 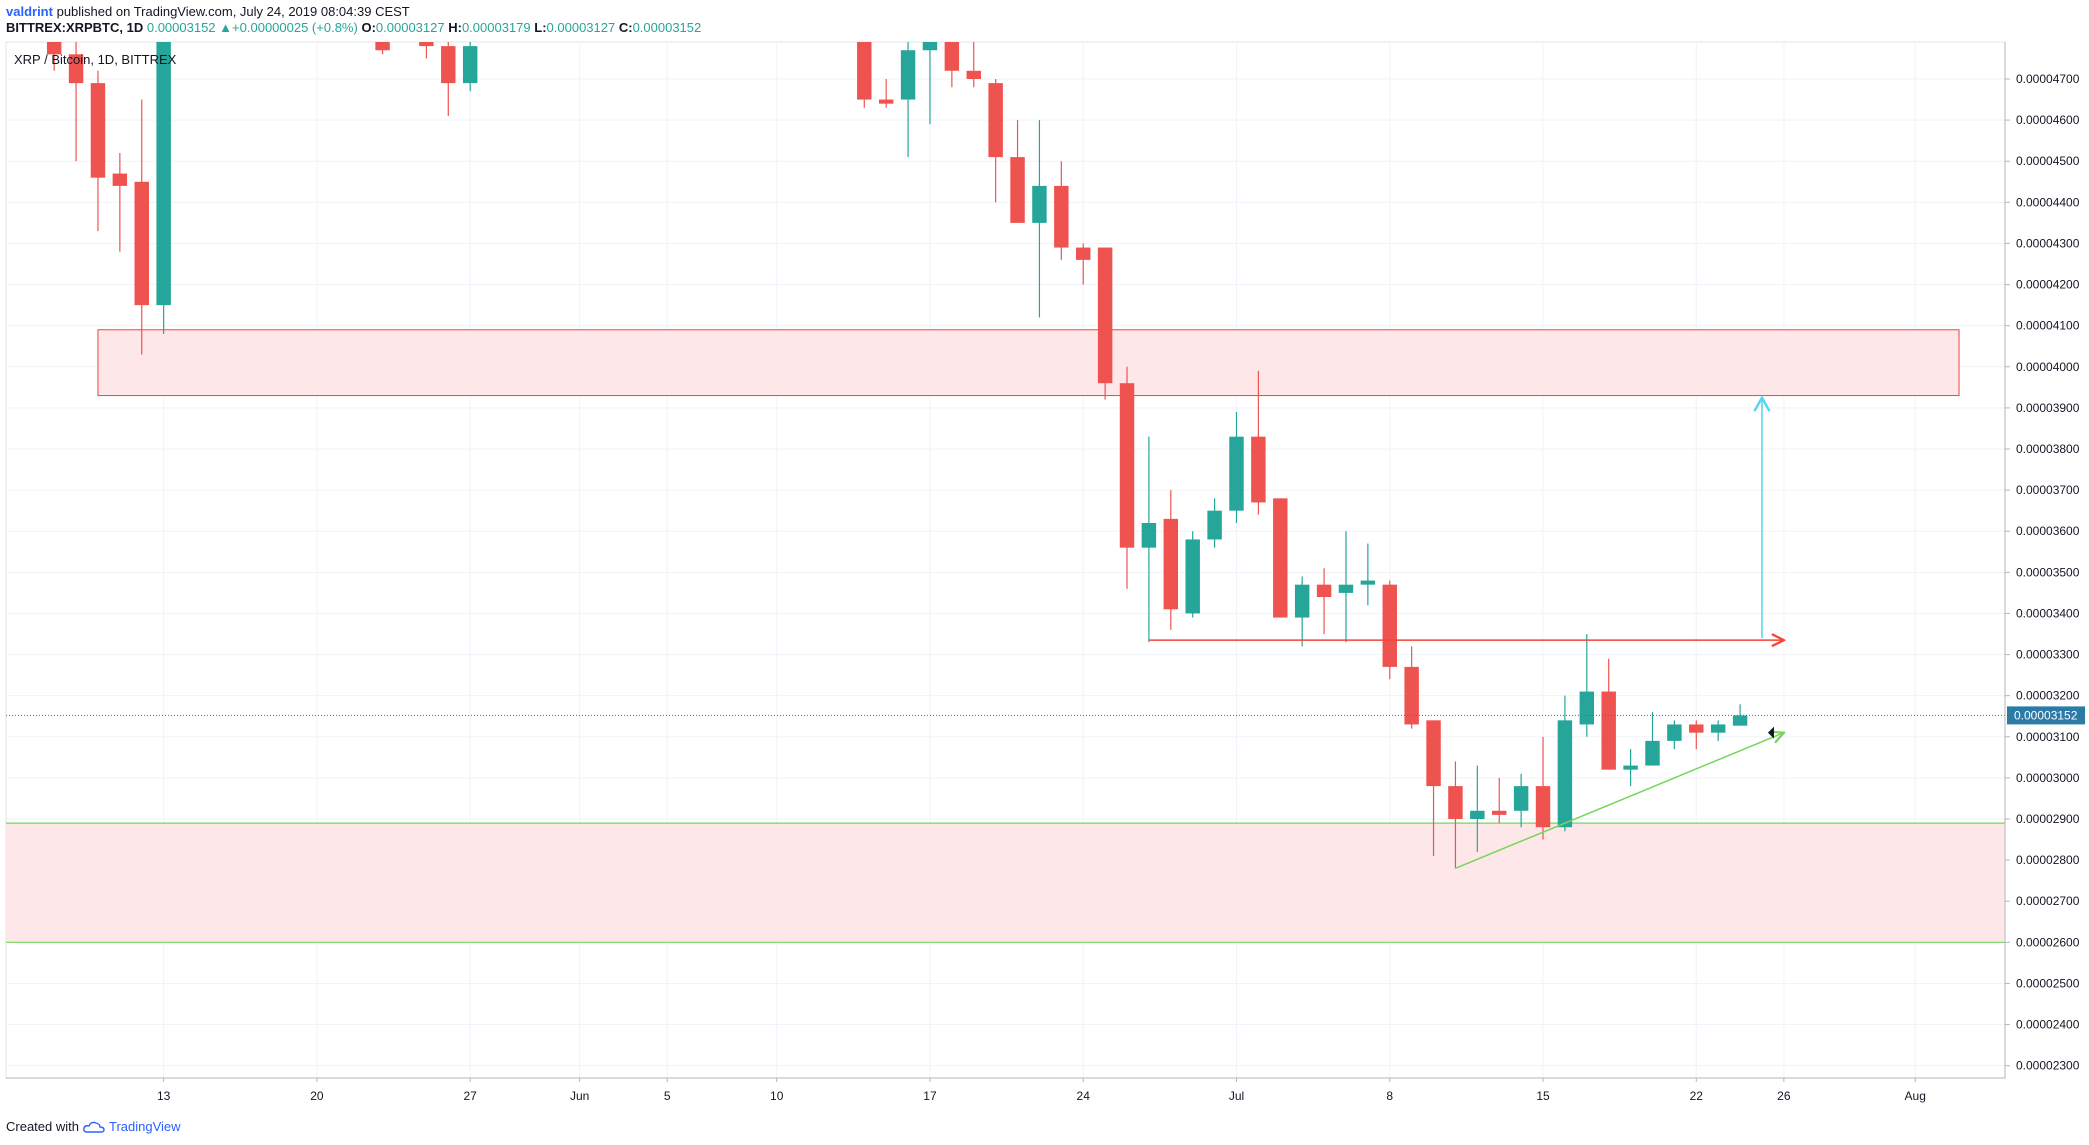 I want to click on resistance-zone, so click(x=1028, y=363).